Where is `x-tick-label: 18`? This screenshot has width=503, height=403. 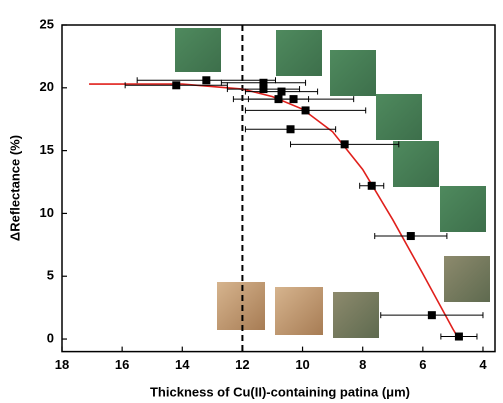 x-tick-label: 18 is located at coordinates (62, 364).